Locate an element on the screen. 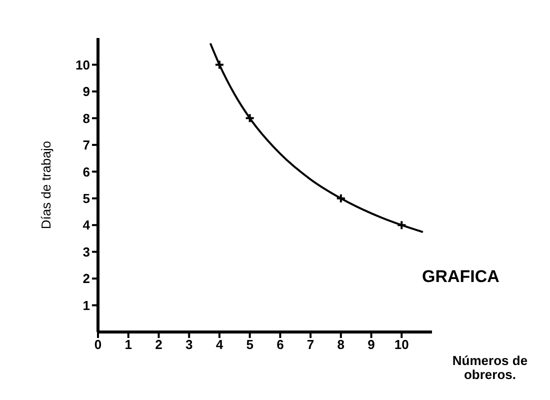  x-axis-title: Números de obreros. is located at coordinates (490, 367).